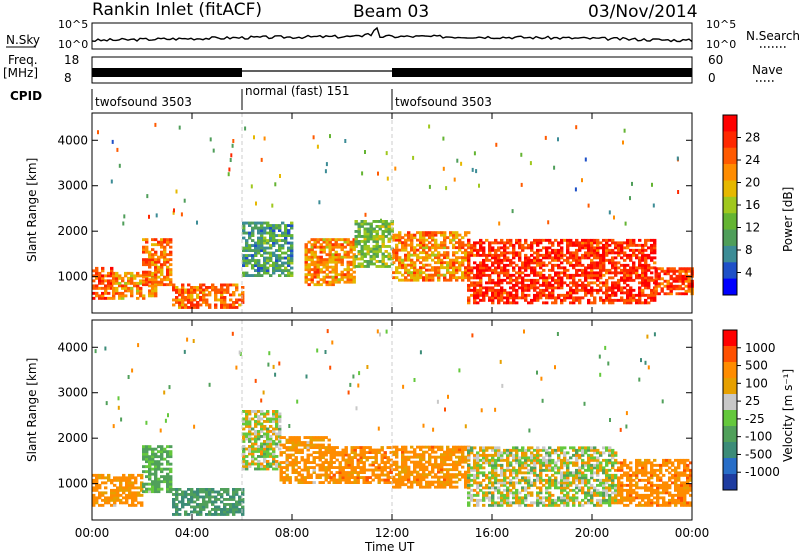 Image resolution: width=800 pixels, height=554 pixels. What do you see at coordinates (23, 40) in the screenshot?
I see `nsky-label: N.Sky` at bounding box center [23, 40].